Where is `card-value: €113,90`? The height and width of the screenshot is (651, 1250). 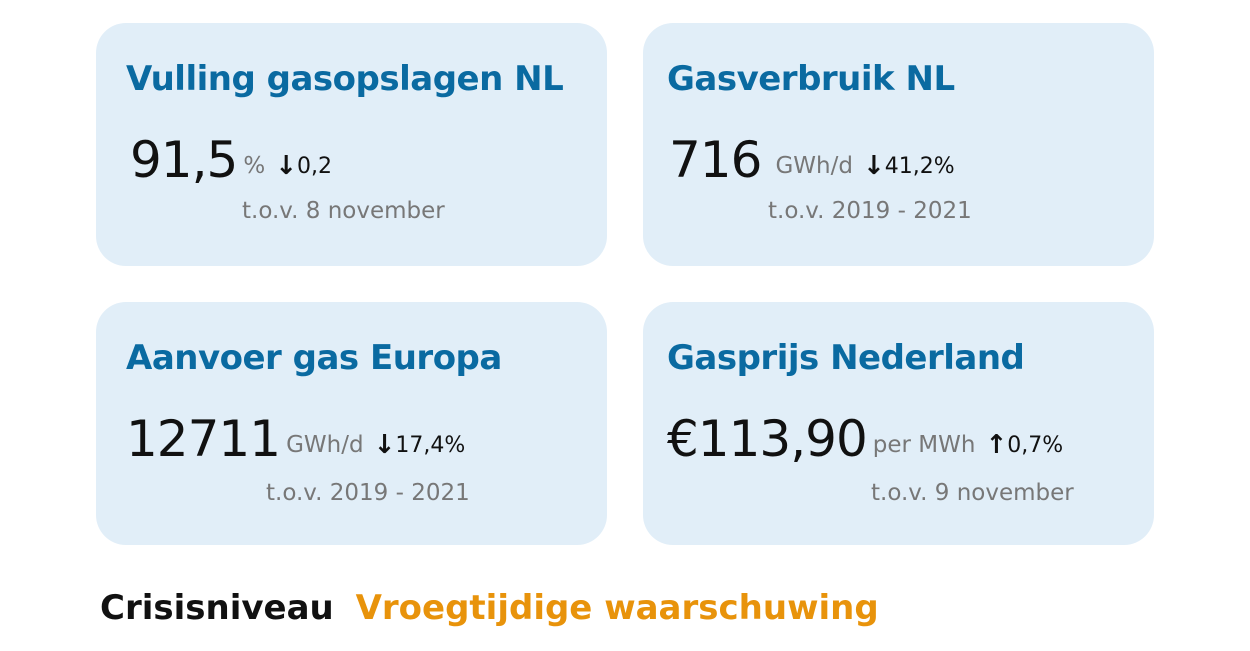 card-value: €113,90 is located at coordinates (767, 439).